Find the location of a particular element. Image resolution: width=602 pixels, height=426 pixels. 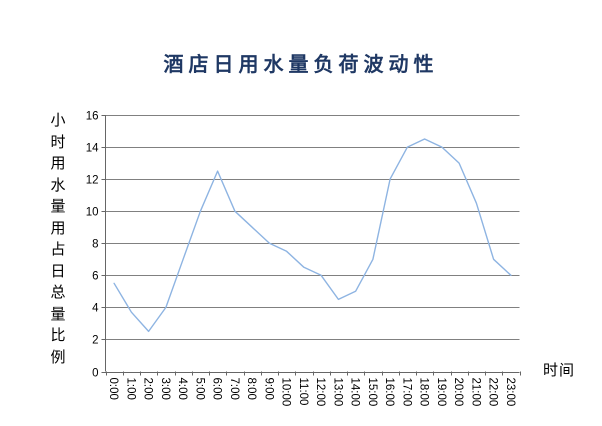

y-axis-title: 小时用水量用占日总量比例 is located at coordinates (58, 239).